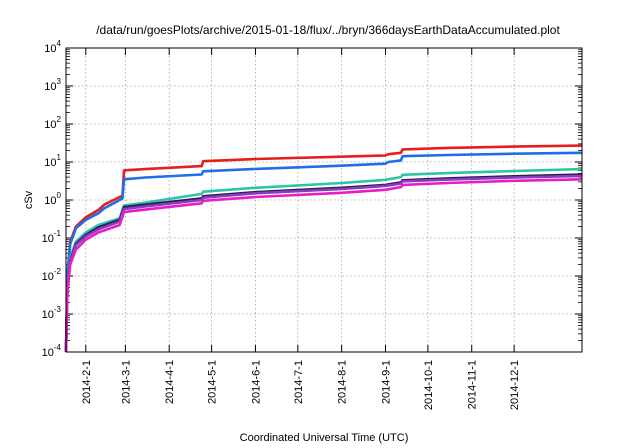 The image size is (640, 448). I want to click on y-tick-exponent: 1, so click(59, 157).